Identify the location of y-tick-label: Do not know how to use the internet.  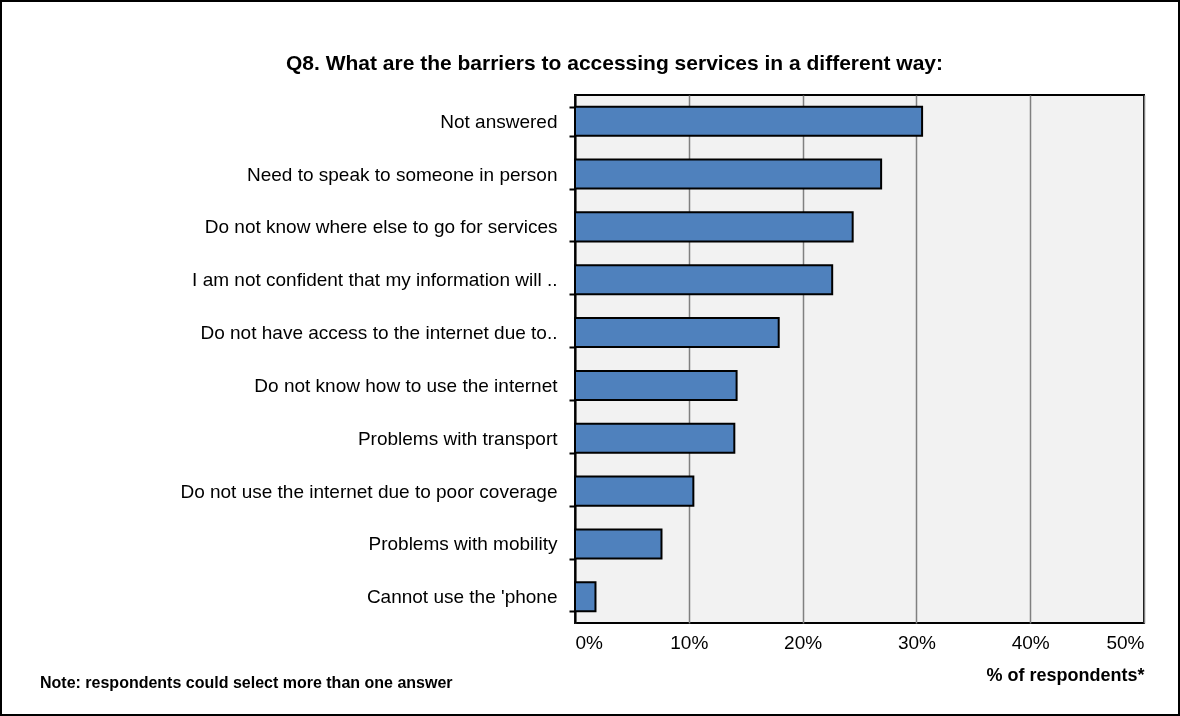
(406, 385).